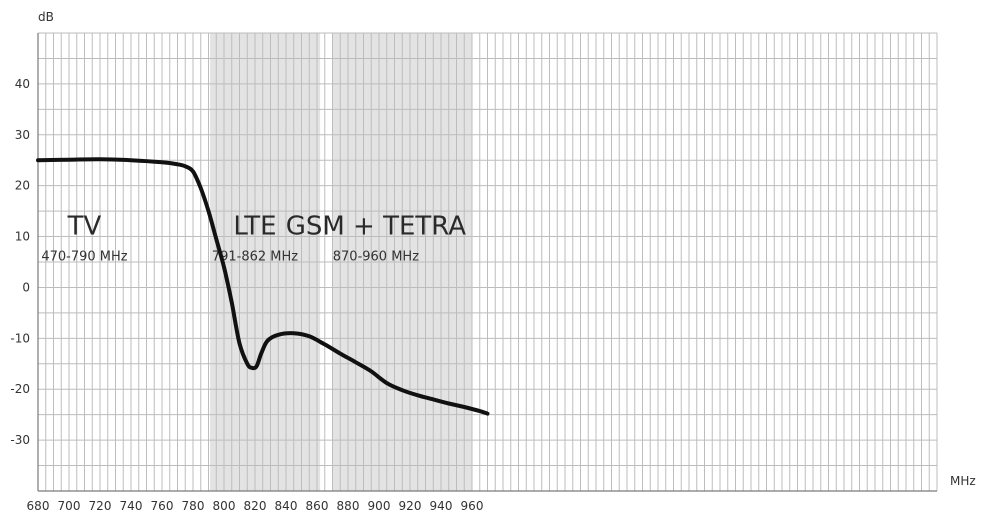 The image size is (993, 525). I want to click on x-tick-label: 780, so click(193, 506).